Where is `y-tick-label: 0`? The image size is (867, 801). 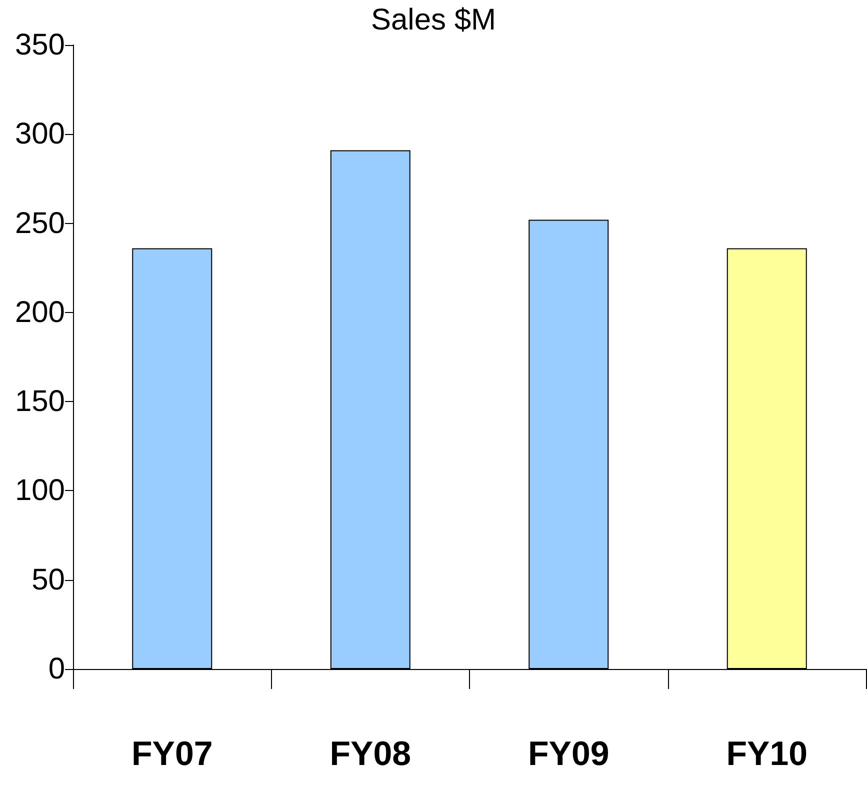 y-tick-label: 0 is located at coordinates (56, 669).